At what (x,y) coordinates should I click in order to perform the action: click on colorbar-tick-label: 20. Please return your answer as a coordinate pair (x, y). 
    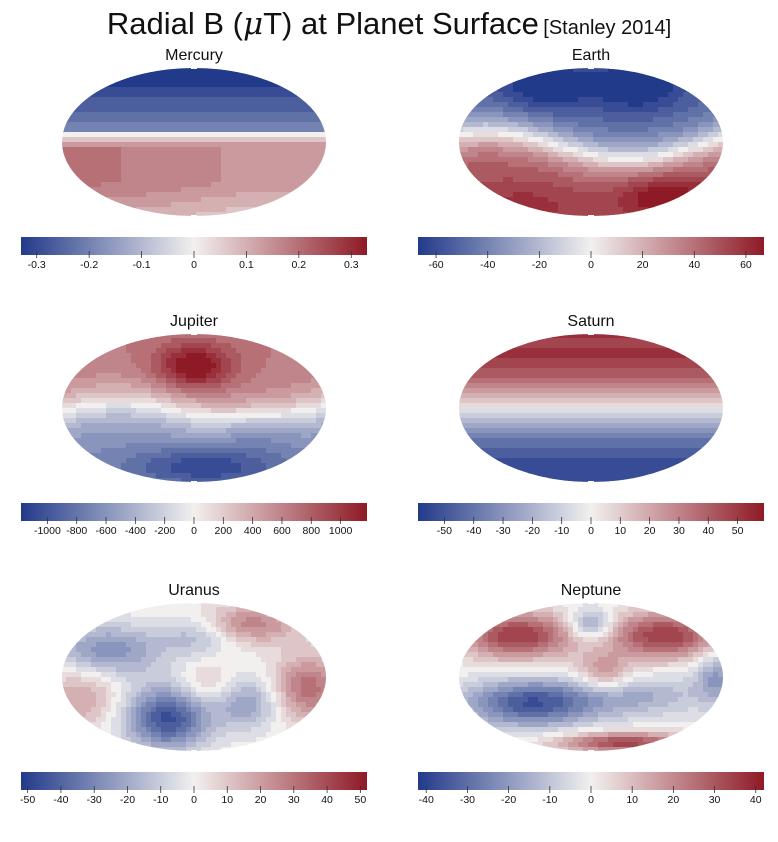
    Looking at the image, I should click on (643, 265).